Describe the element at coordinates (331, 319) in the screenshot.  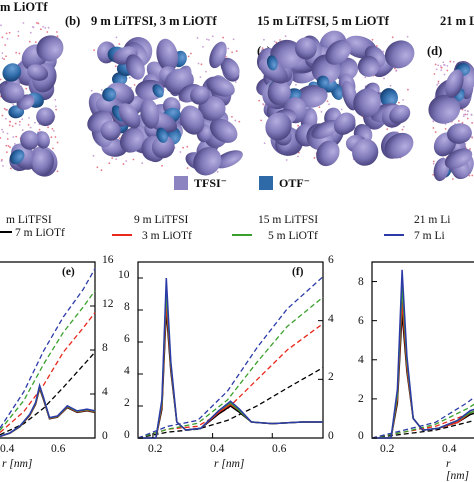
I see `panel-f-right-tick-4: 4` at that location.